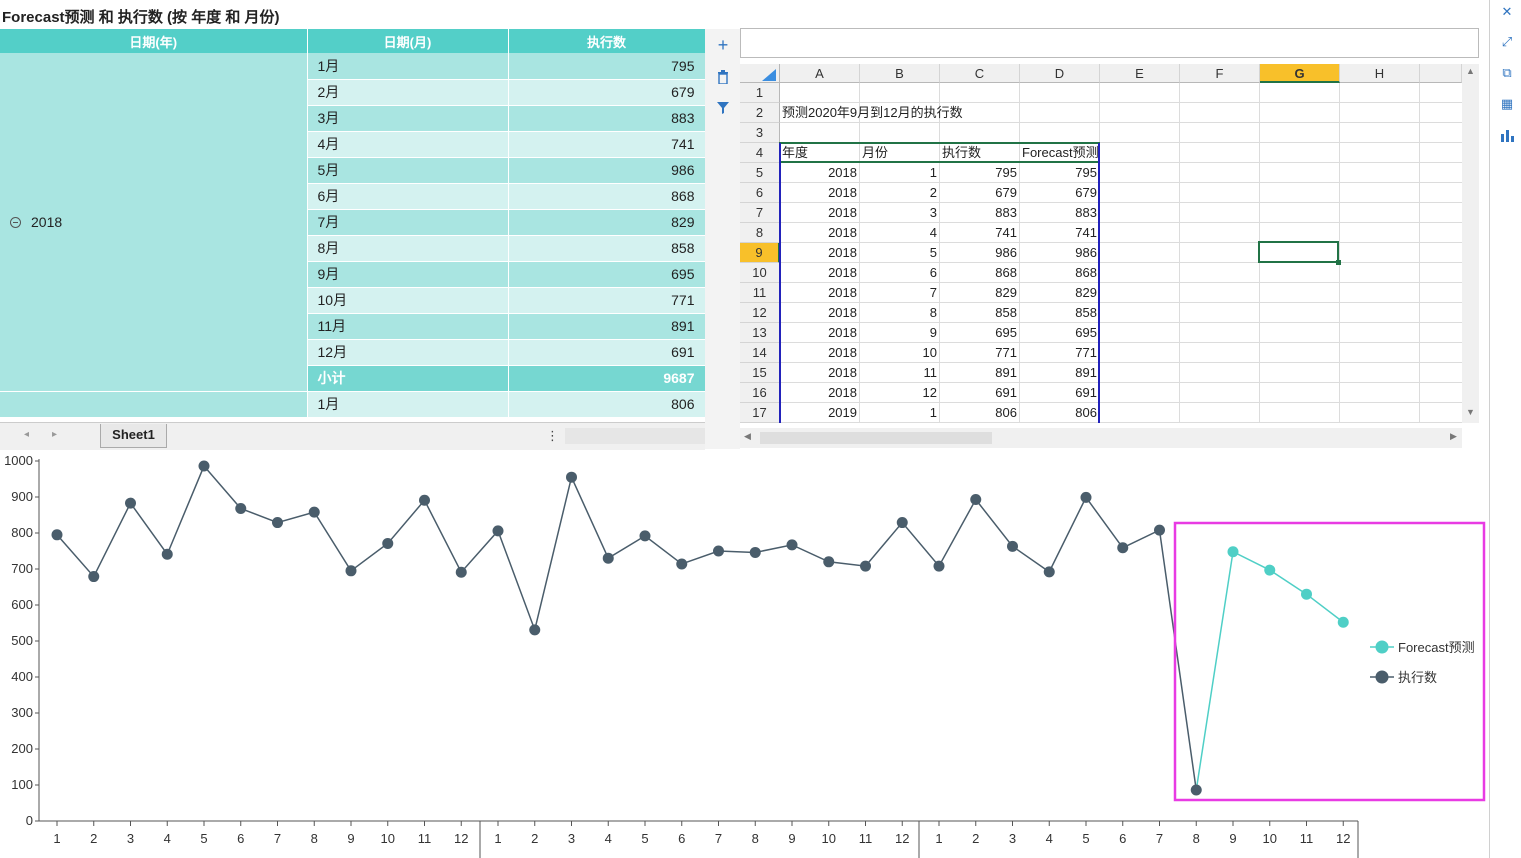  What do you see at coordinates (1006, 272) in the screenshot?
I see `grid-cell: 868` at bounding box center [1006, 272].